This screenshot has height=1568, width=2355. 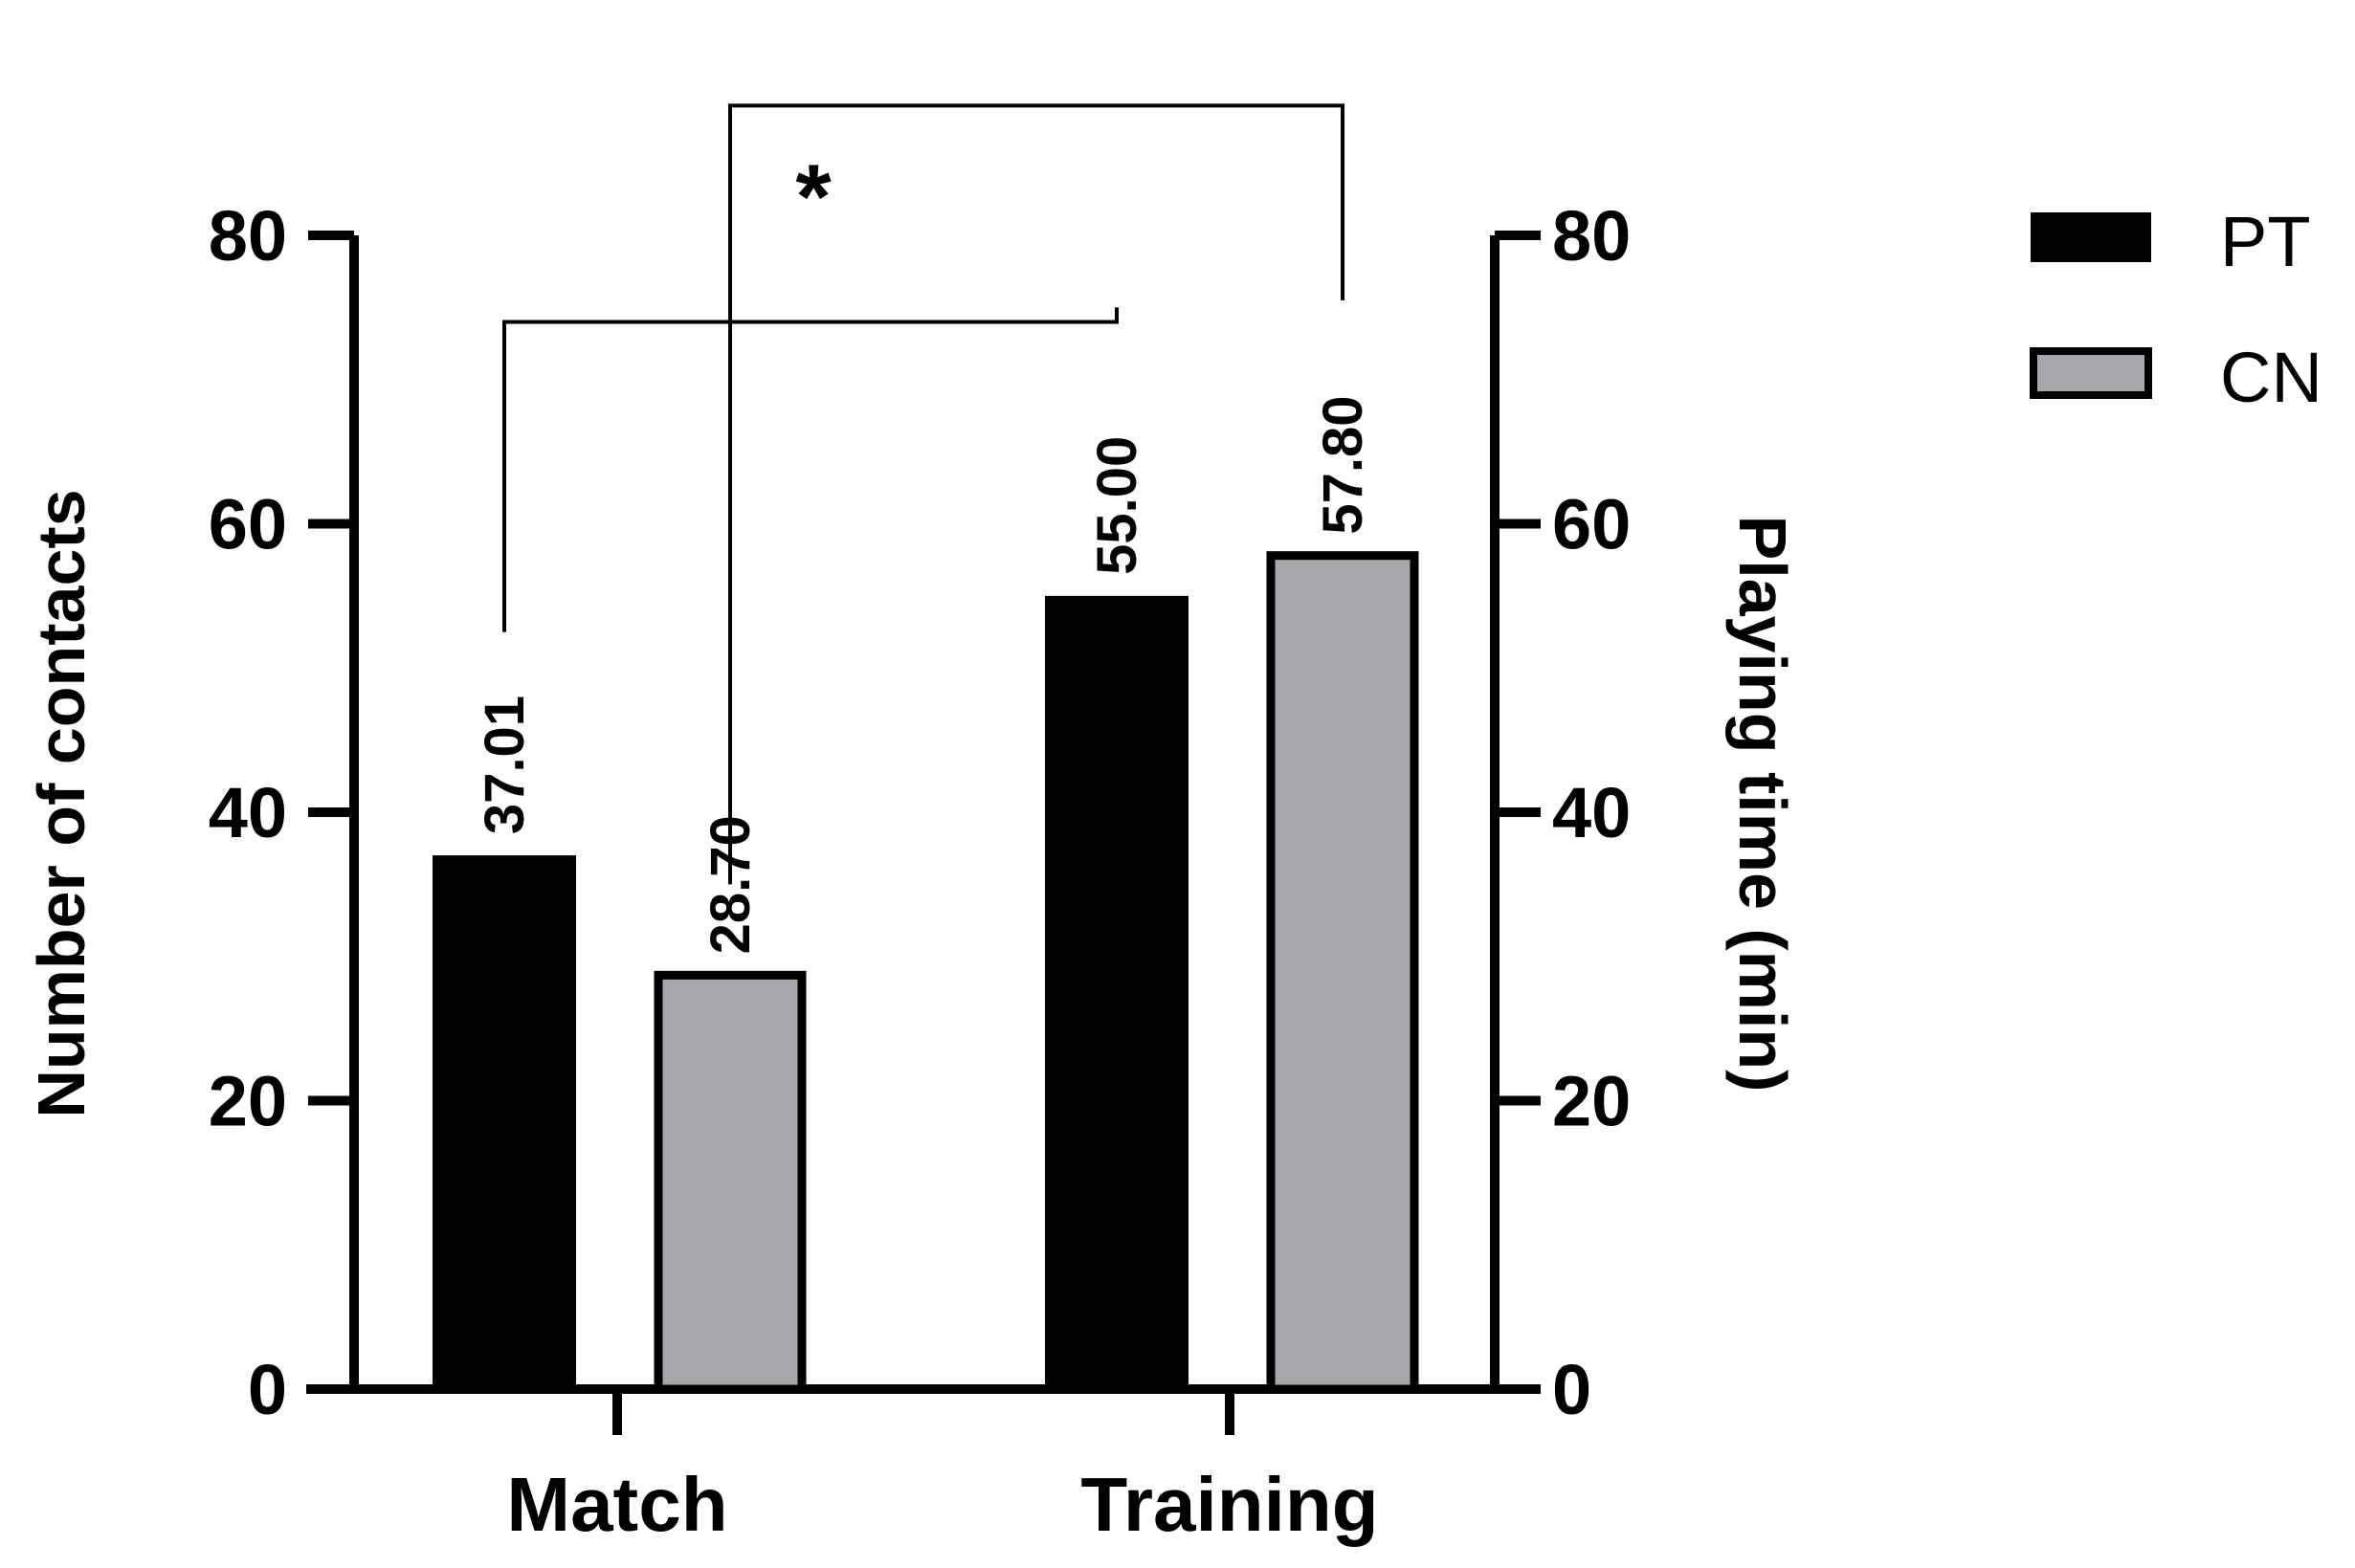 What do you see at coordinates (1343, 465) in the screenshot?
I see `data-label: 57.80` at bounding box center [1343, 465].